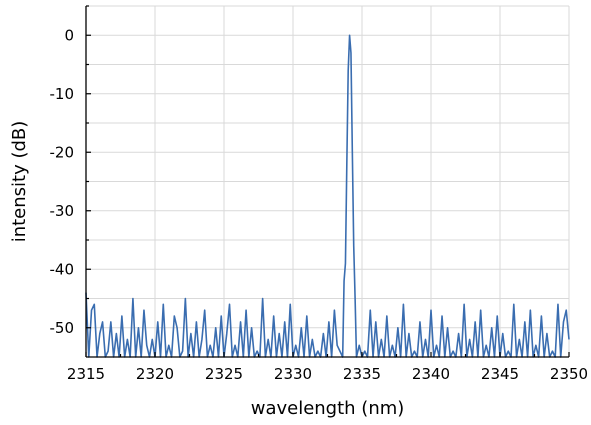 The height and width of the screenshot is (425, 591). Describe the element at coordinates (362, 374) in the screenshot. I see `x-tick-label: 2335` at that location.